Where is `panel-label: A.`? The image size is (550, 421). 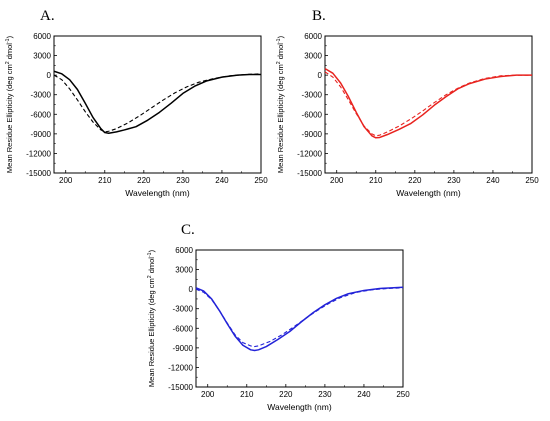 panel-label: A. is located at coordinates (47, 16).